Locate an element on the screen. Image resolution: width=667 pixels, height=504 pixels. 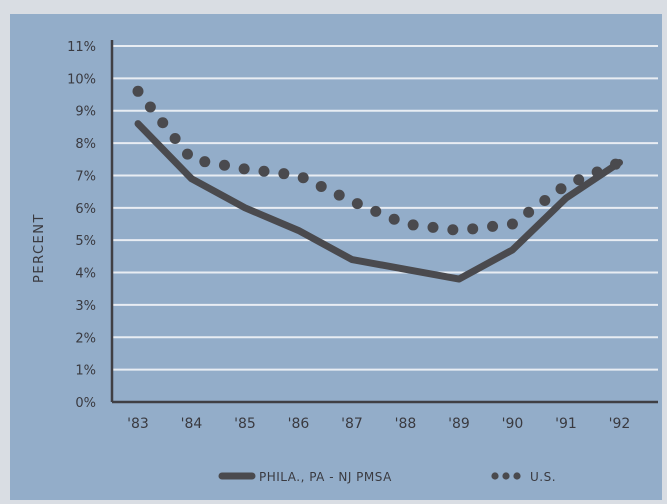
legend-label-us: U.S. is located at coordinates (543, 477).